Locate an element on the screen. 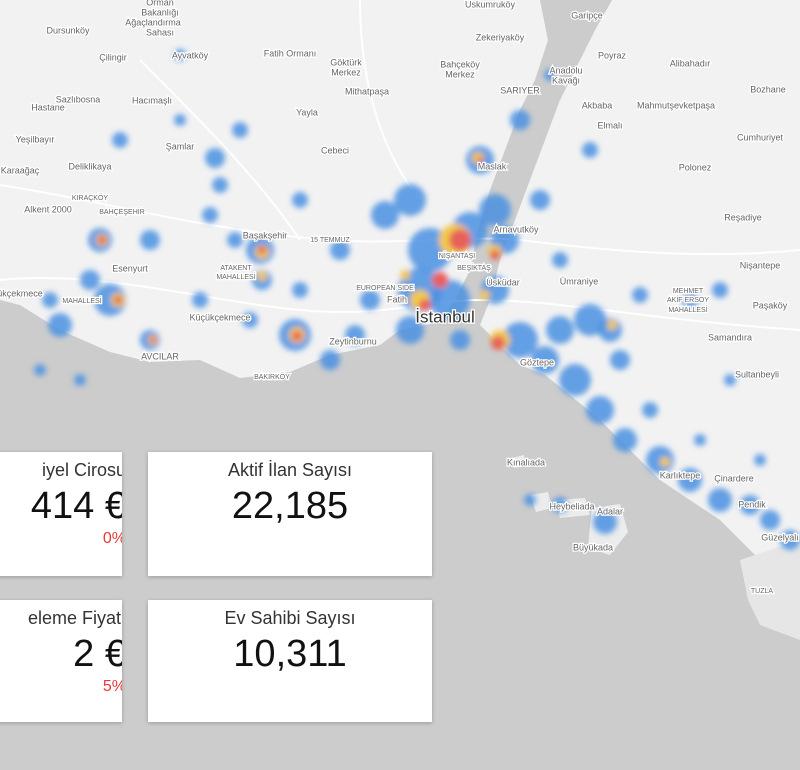  stat-card: Aktif İlan Sayısı 22,185 is located at coordinates (290, 514).